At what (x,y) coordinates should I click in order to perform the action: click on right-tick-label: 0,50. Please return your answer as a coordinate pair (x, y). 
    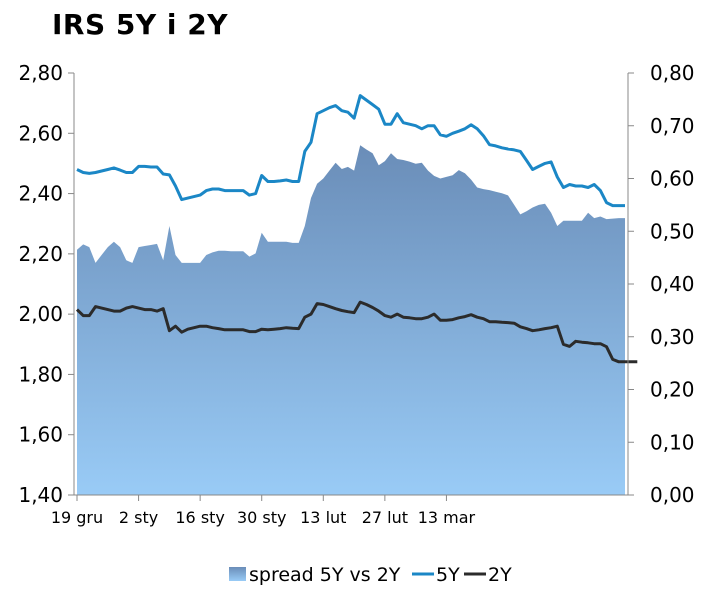
    Looking at the image, I should click on (672, 231).